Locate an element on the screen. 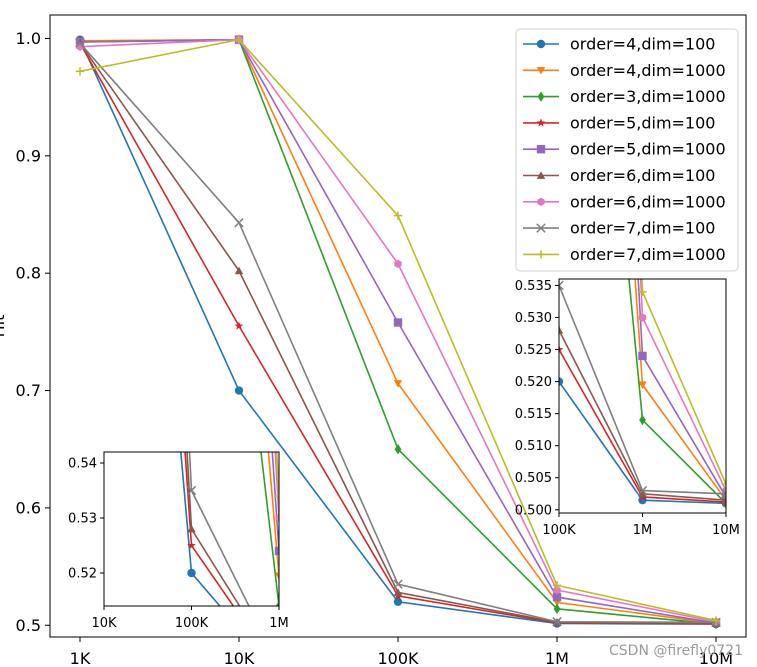 The height and width of the screenshot is (667, 757). legend-item: order=6,dim=100 is located at coordinates (619, 175).